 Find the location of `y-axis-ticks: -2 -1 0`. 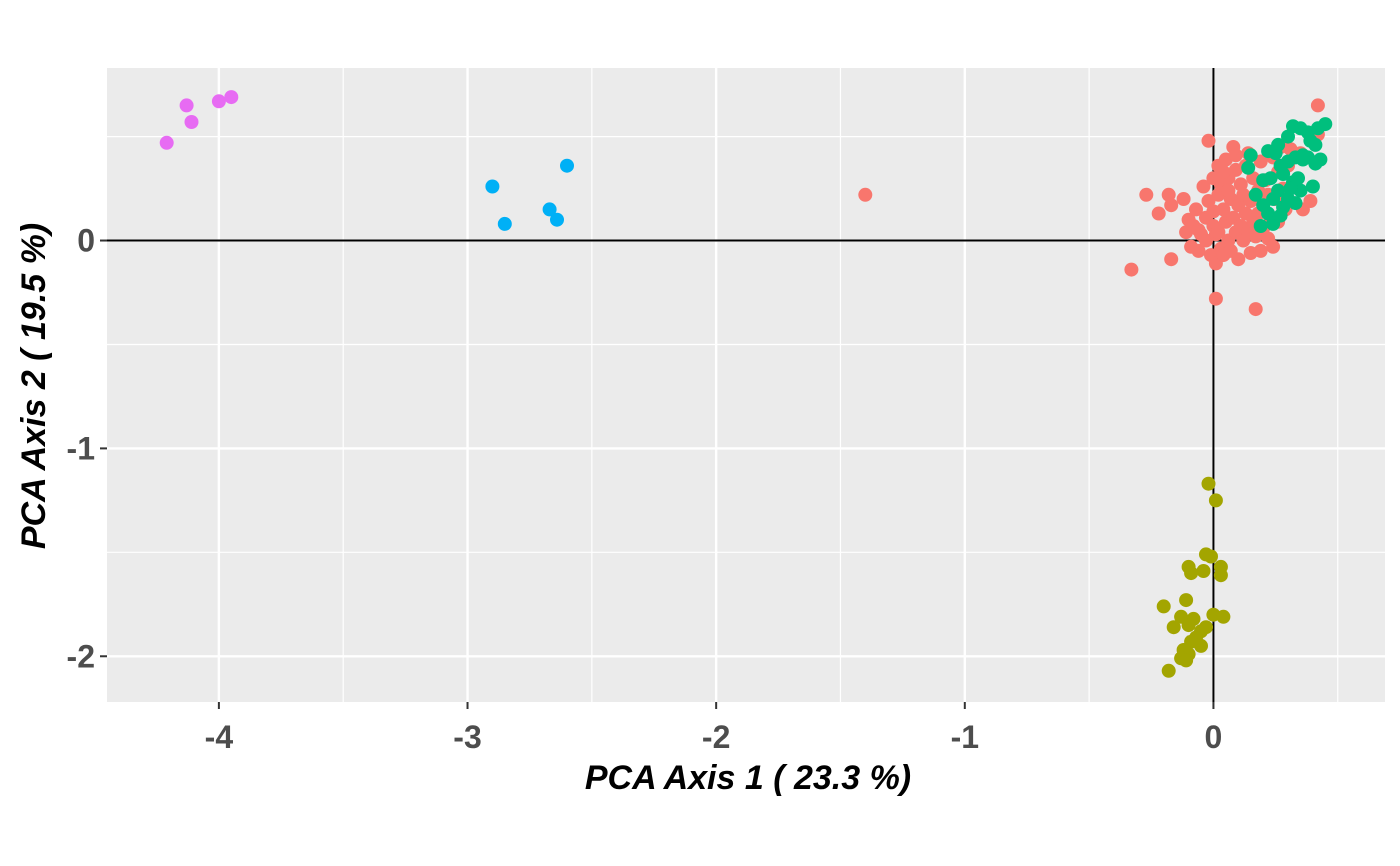

y-axis-ticks: -2 -1 0 is located at coordinates (87, 448).